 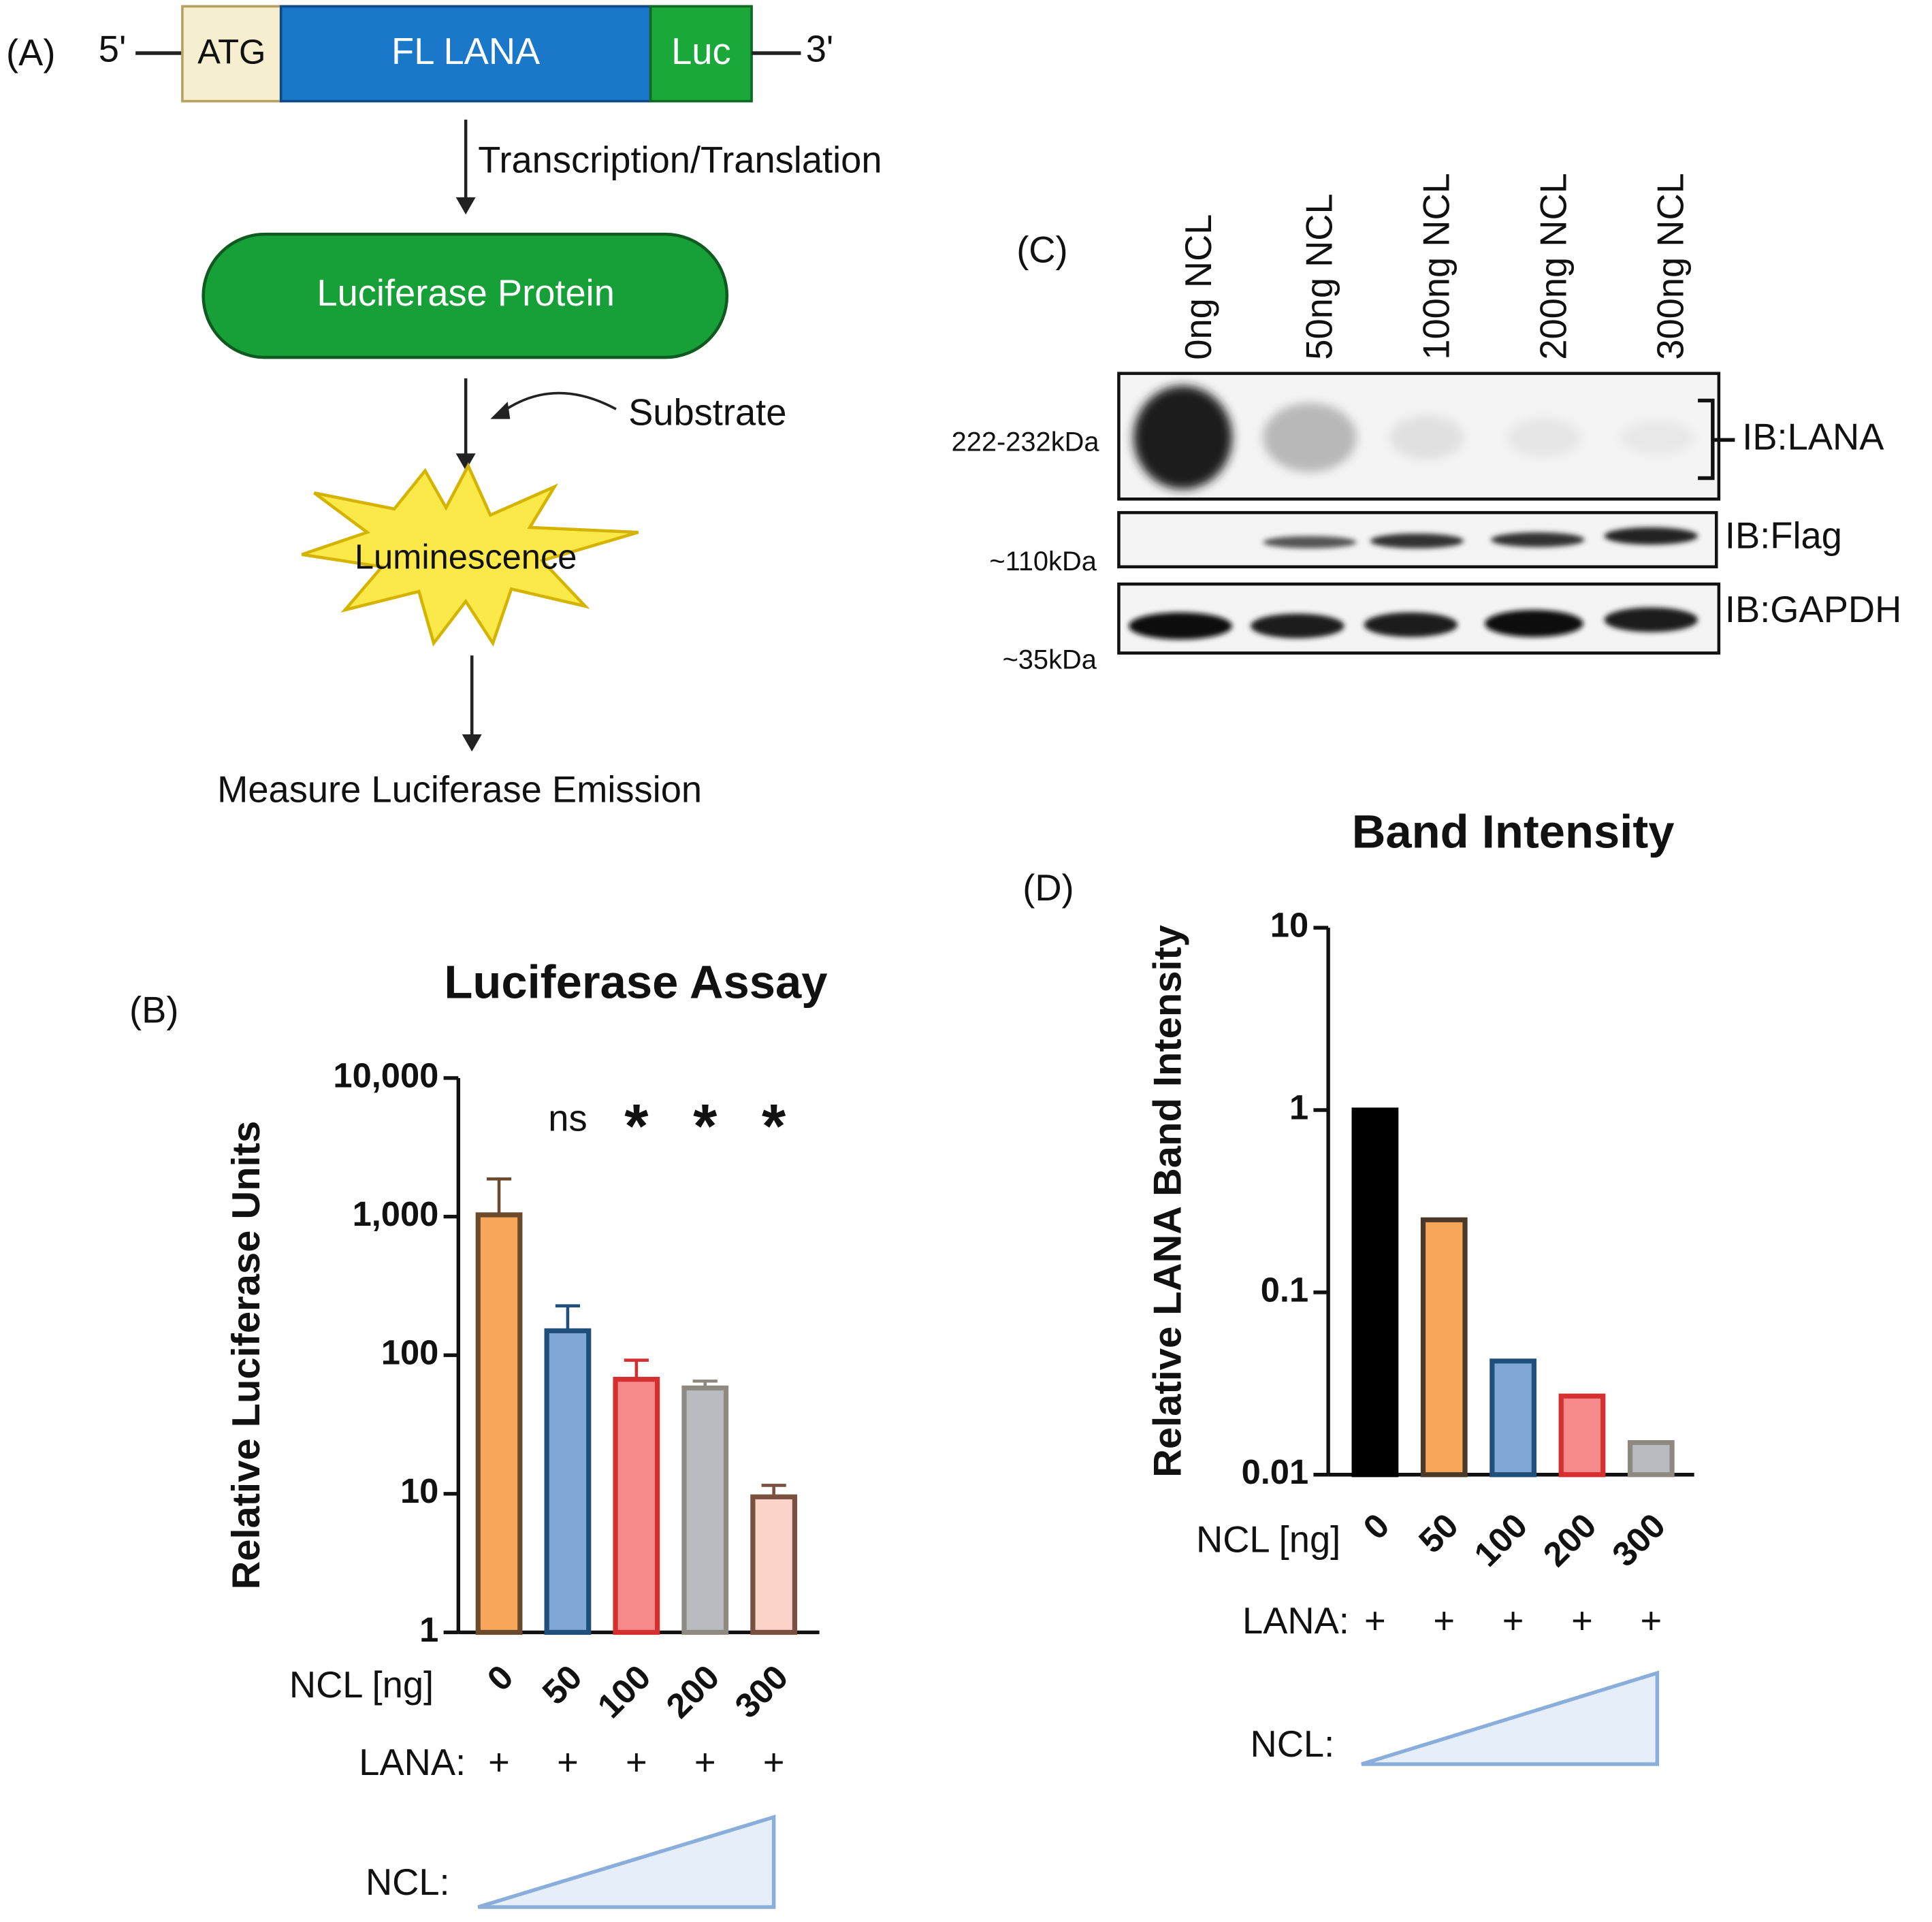 What do you see at coordinates (1553, 267) in the screenshot?
I see `lane-label: 200ng NCL` at bounding box center [1553, 267].